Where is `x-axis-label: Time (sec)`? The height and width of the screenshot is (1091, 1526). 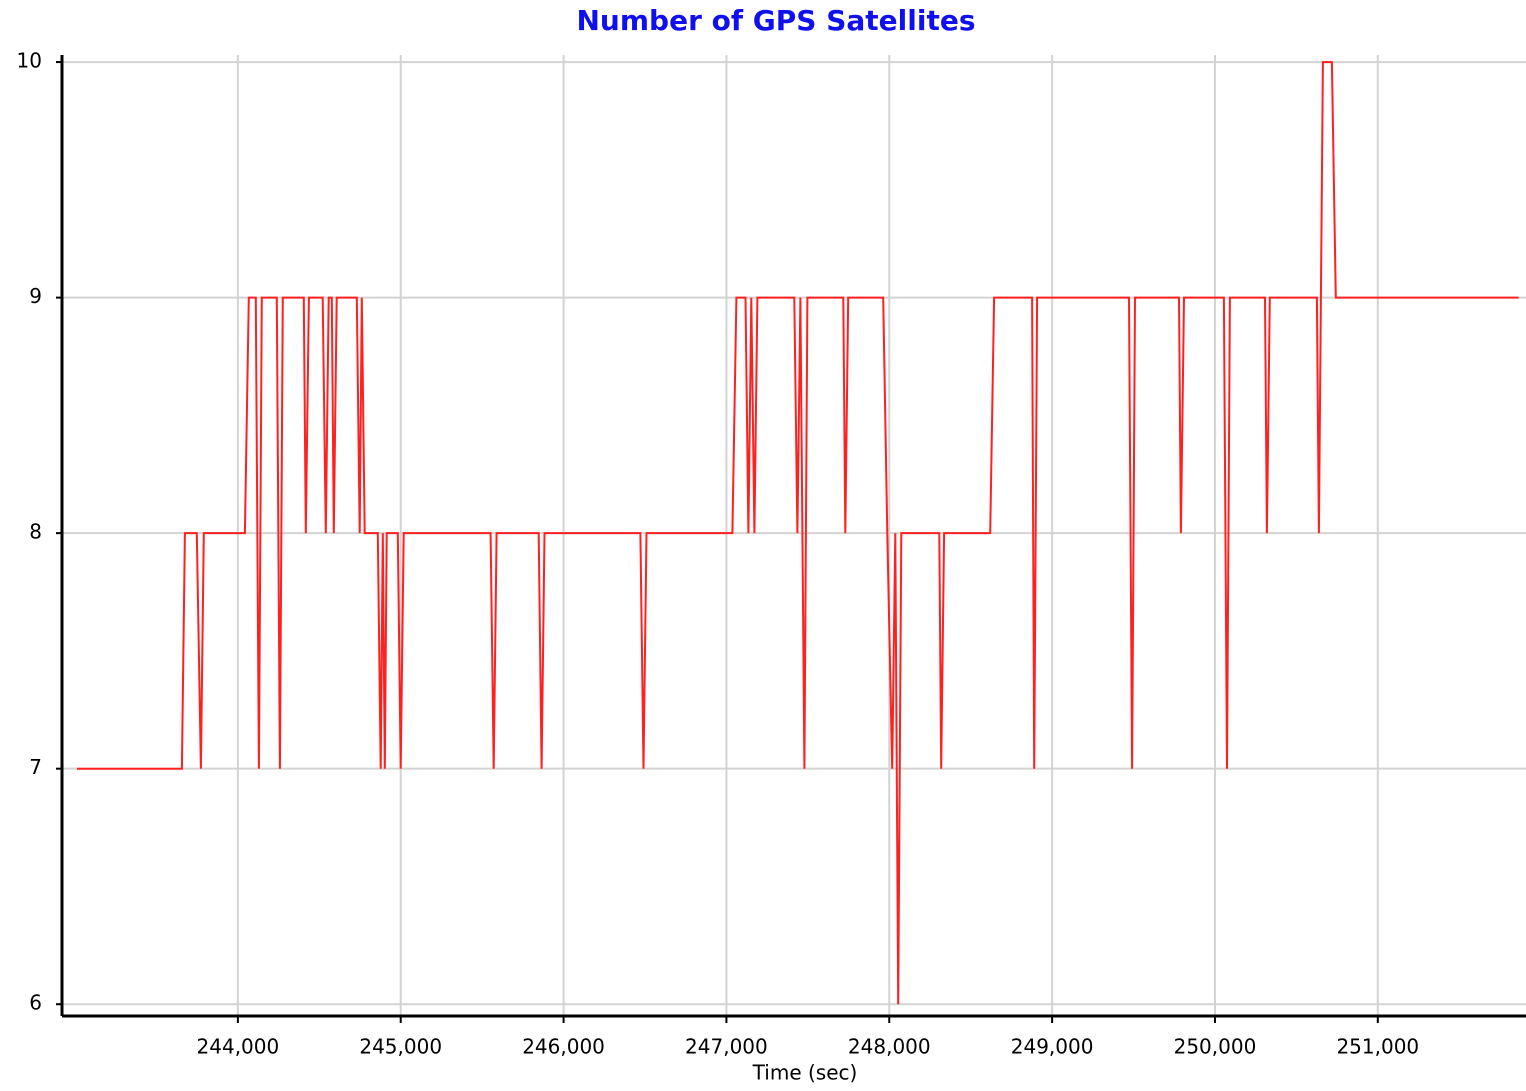
x-axis-label: Time (sec) is located at coordinates (805, 1073).